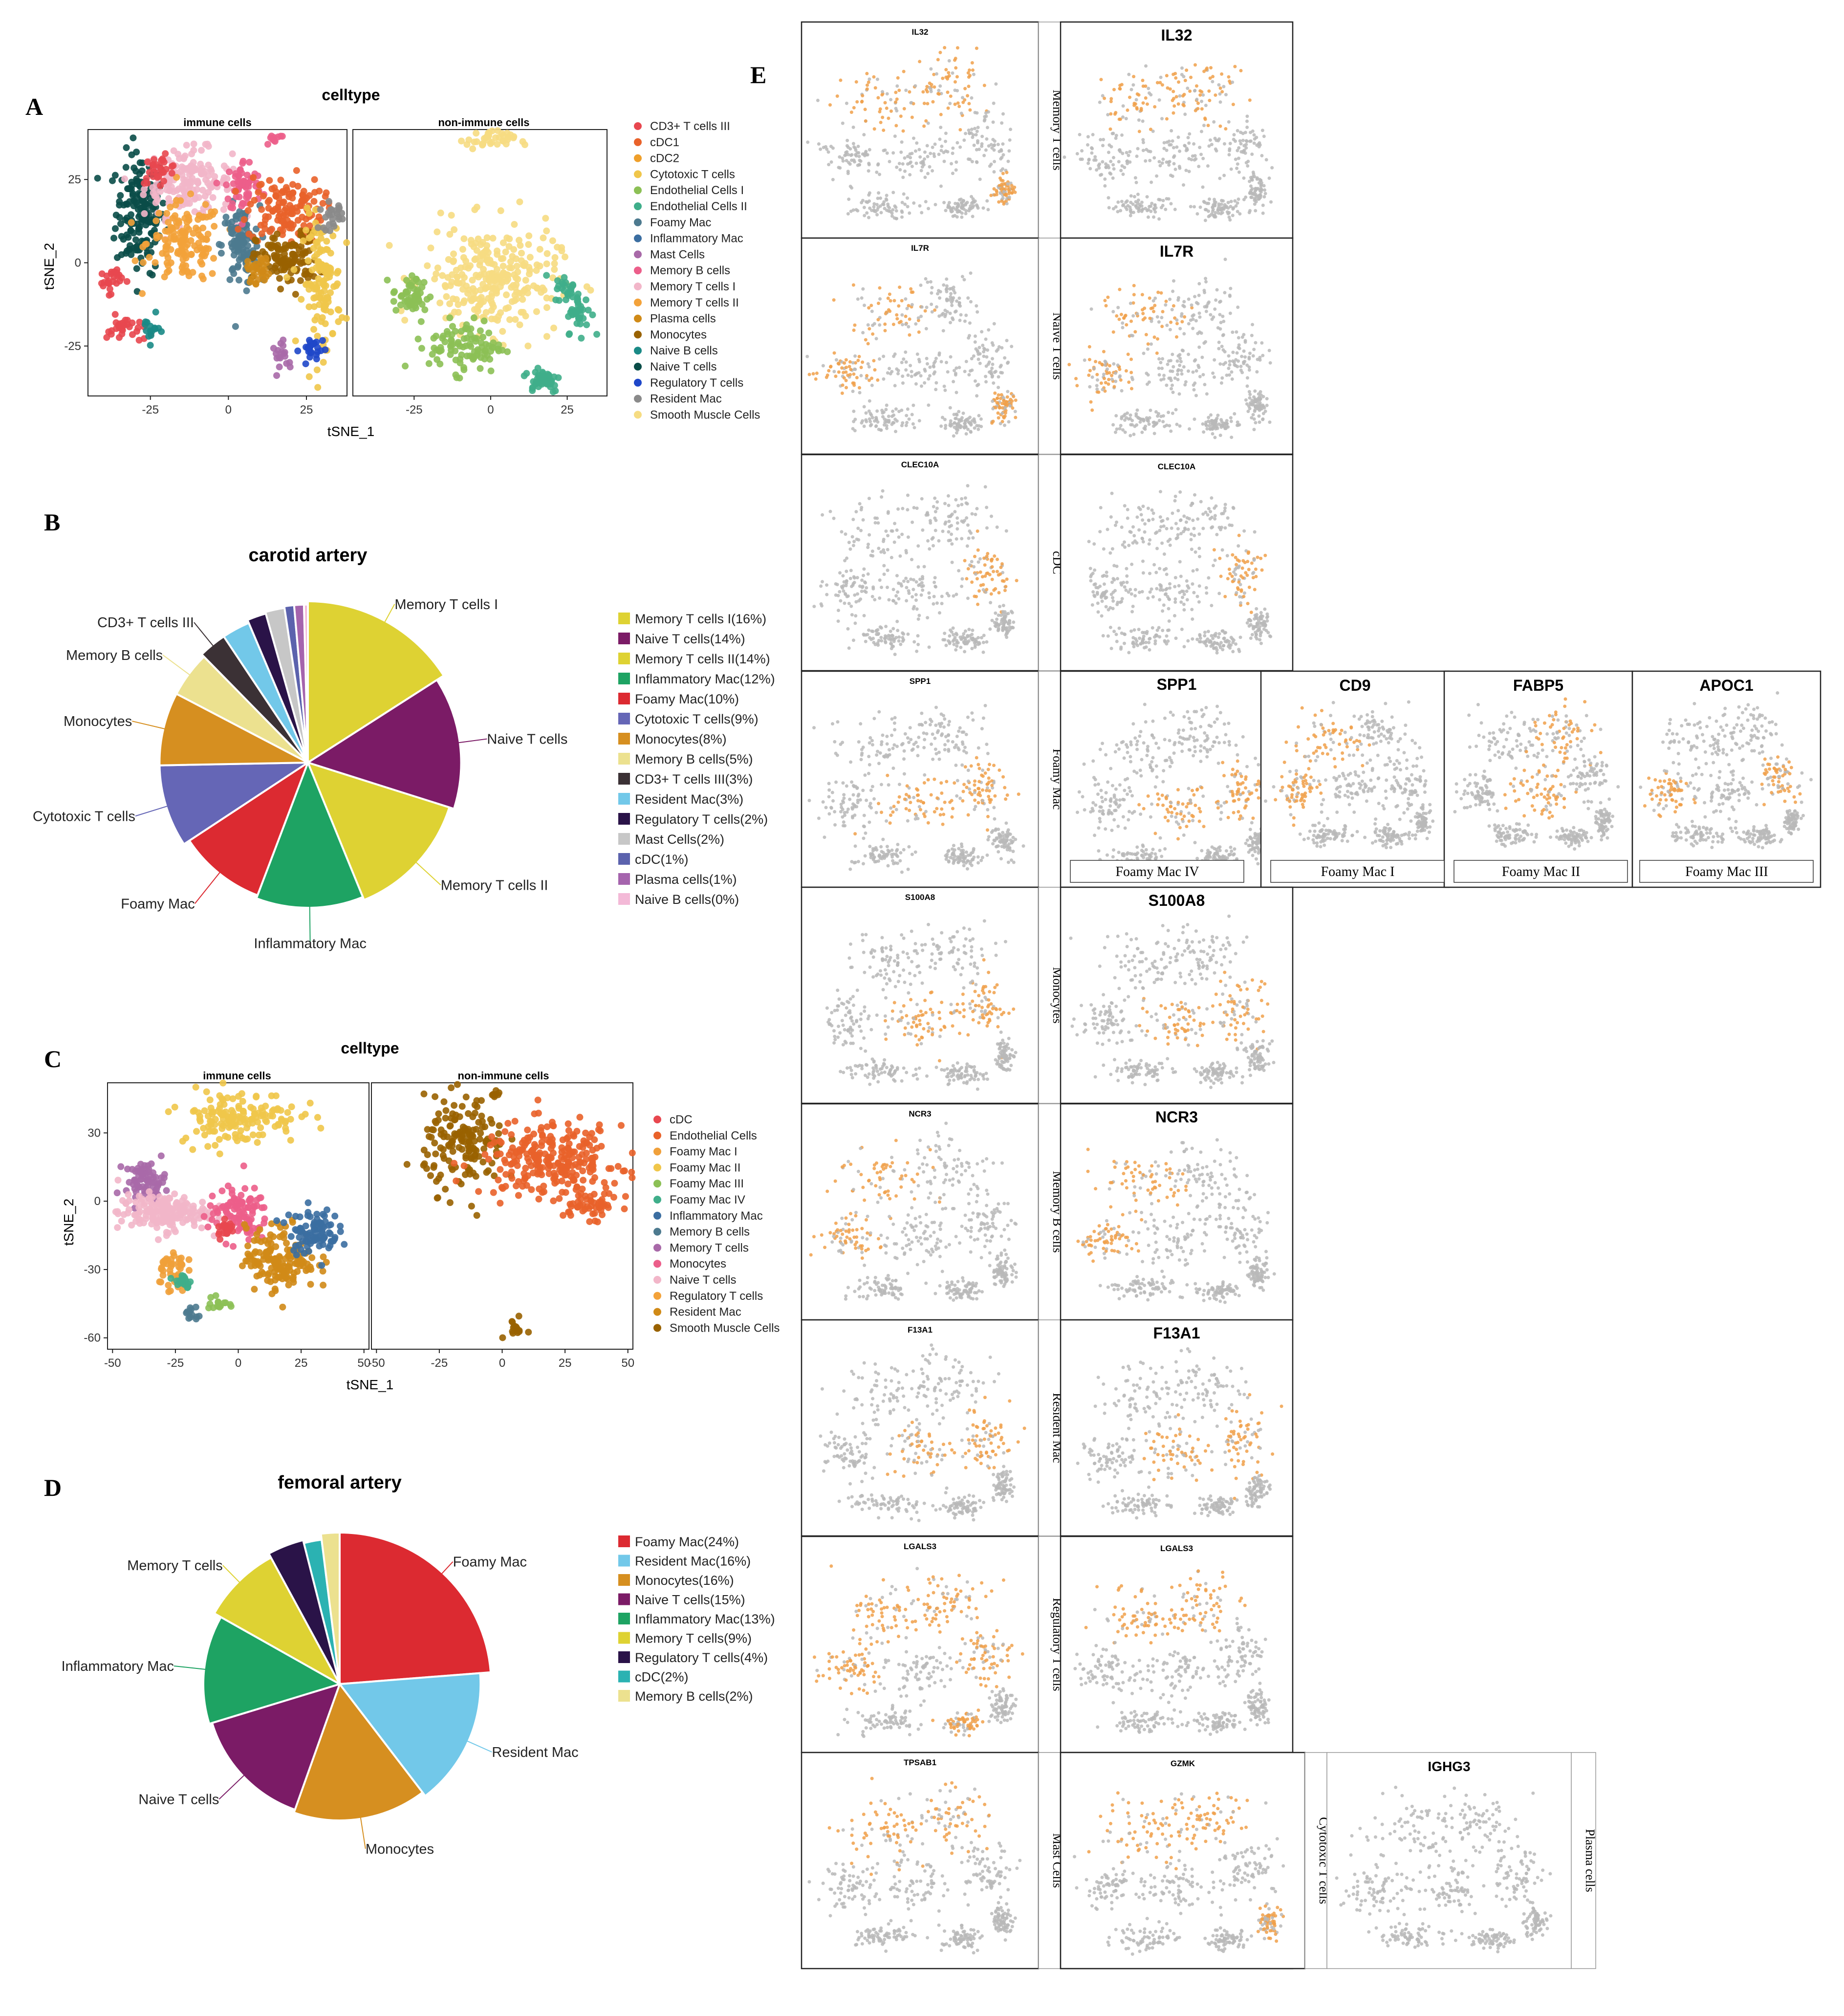 This screenshot has width=1844, height=2016. Describe the element at coordinates (376, 1363) in the screenshot. I see `x-tick-label: -50` at that location.